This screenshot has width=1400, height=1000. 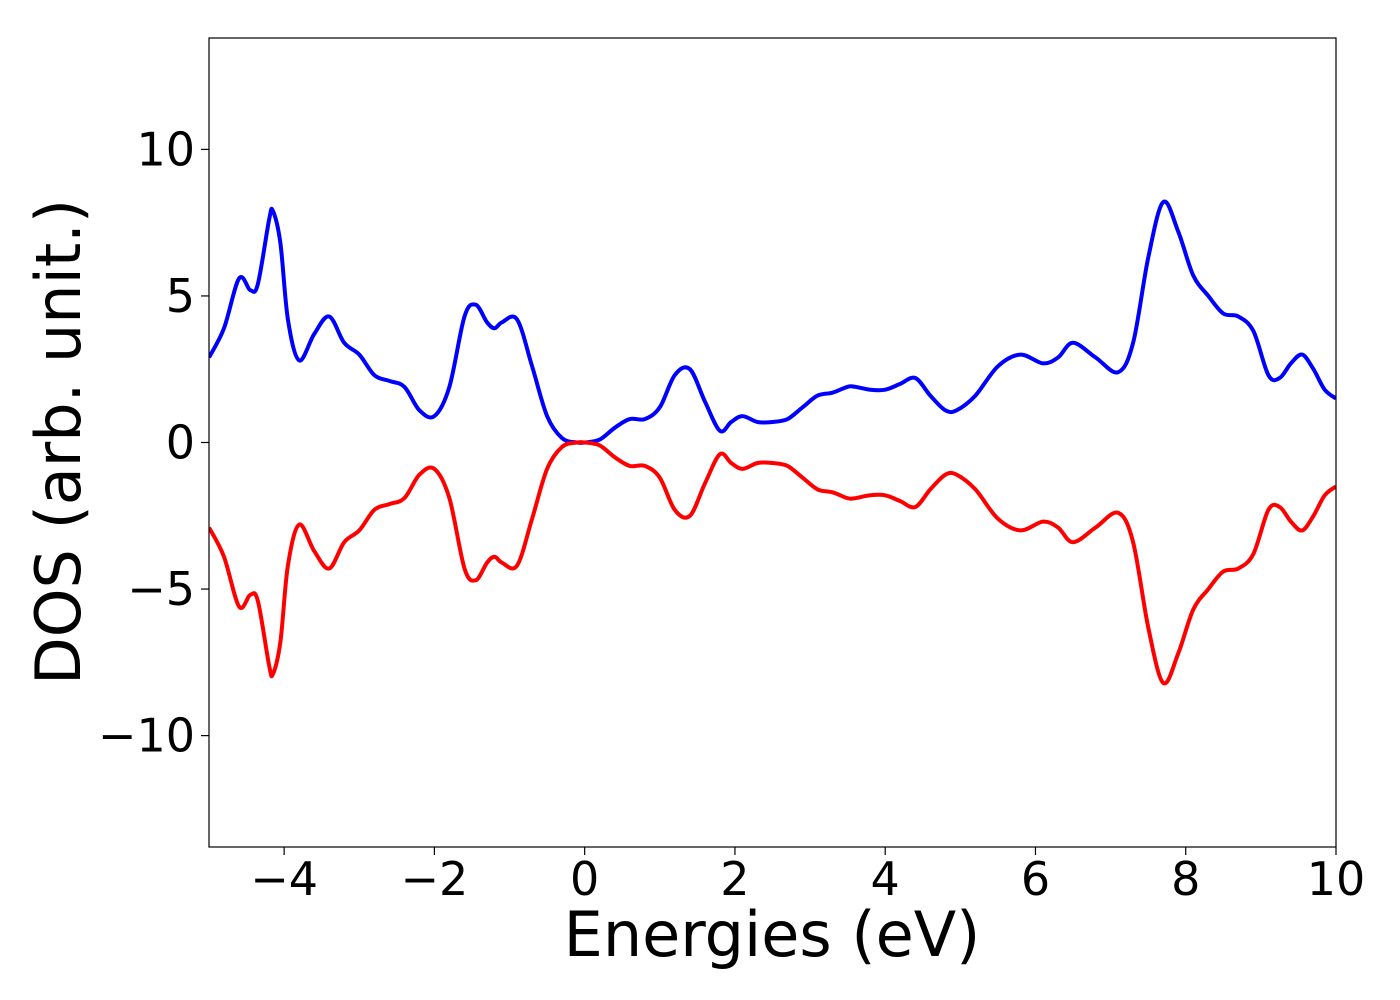 What do you see at coordinates (584, 879) in the screenshot?
I see `x-tick-label: 0` at bounding box center [584, 879].